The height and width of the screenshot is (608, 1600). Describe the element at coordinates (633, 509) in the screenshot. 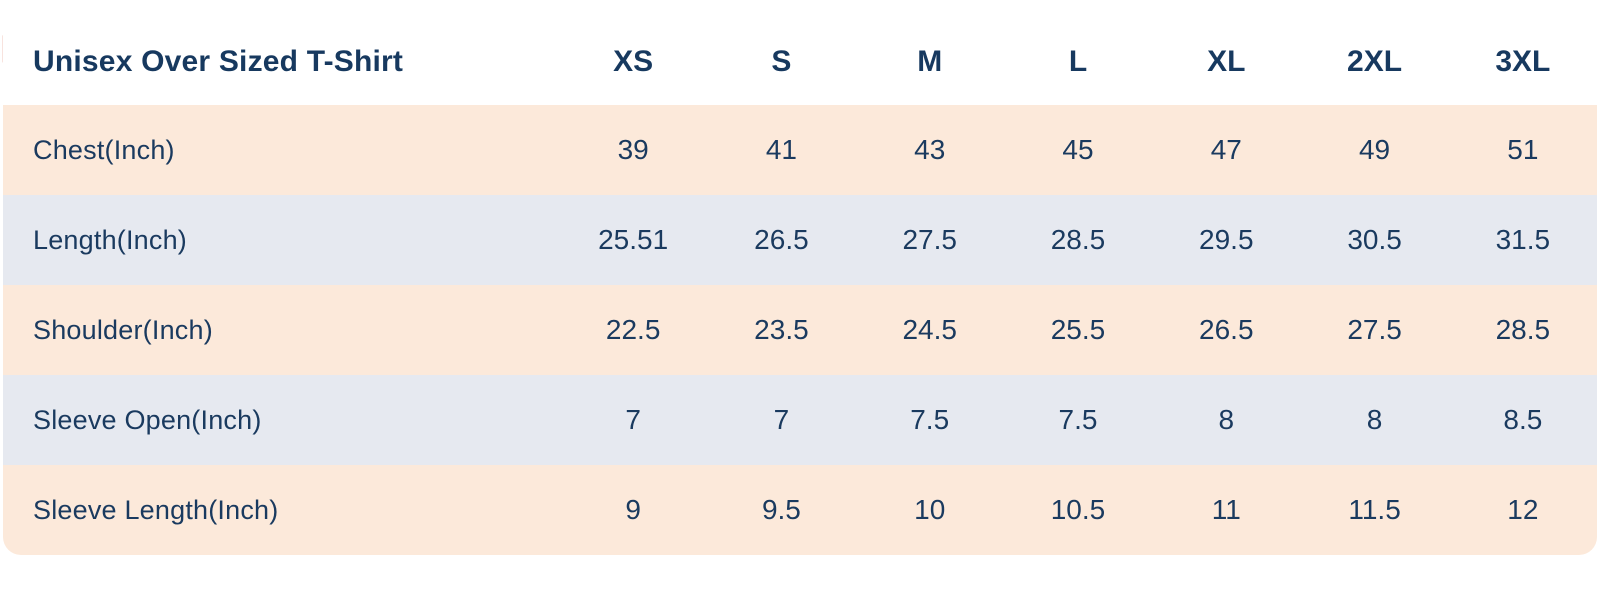

I see `value-cell: 9` at that location.